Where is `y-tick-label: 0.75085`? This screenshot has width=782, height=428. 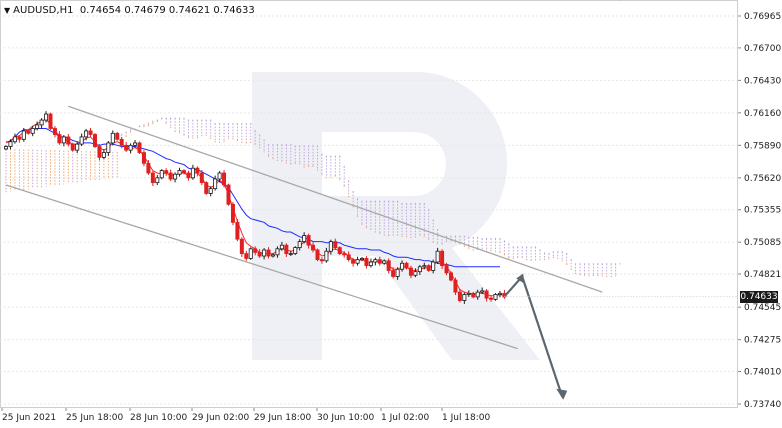 y-tick-label: 0.75085 is located at coordinates (762, 243).